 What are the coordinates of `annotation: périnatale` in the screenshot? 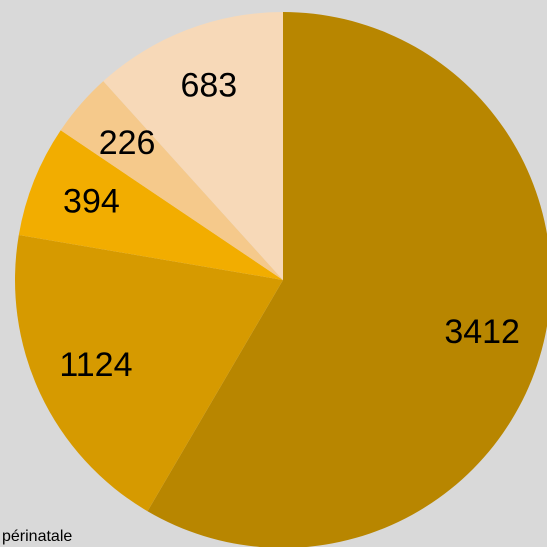 It's located at (37, 536).